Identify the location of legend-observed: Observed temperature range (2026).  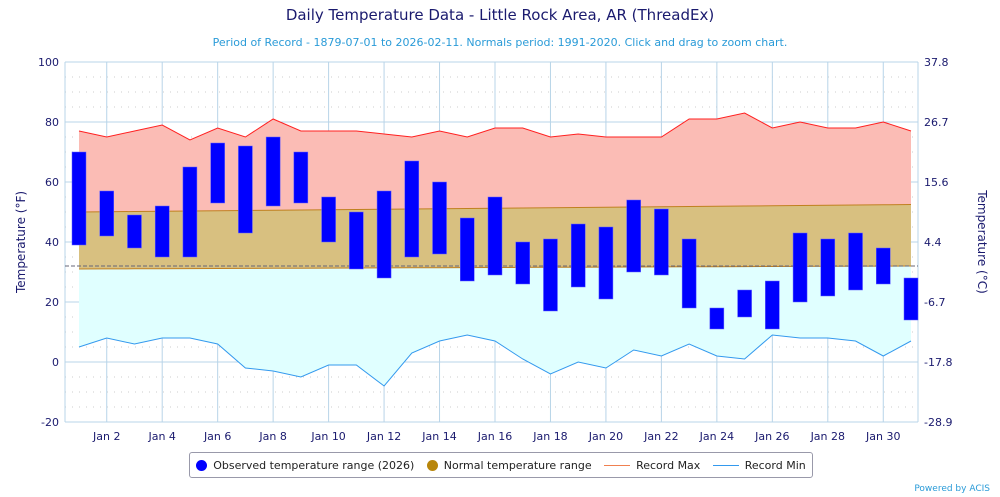
(305, 465).